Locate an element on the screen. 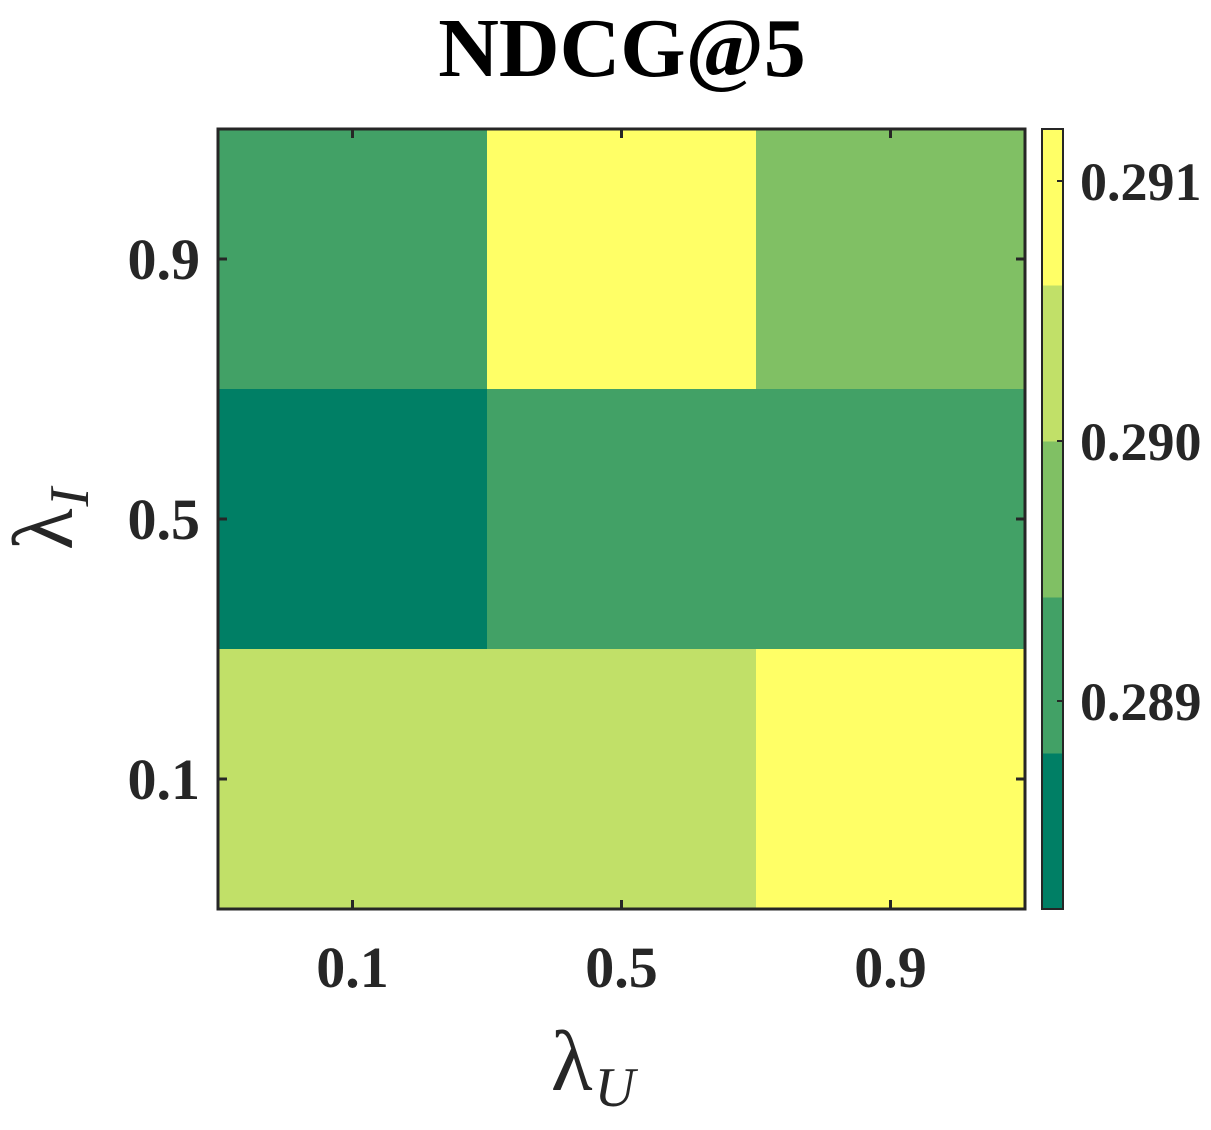  heatmap-cell-r2-c2 is located at coordinates (622, 519).